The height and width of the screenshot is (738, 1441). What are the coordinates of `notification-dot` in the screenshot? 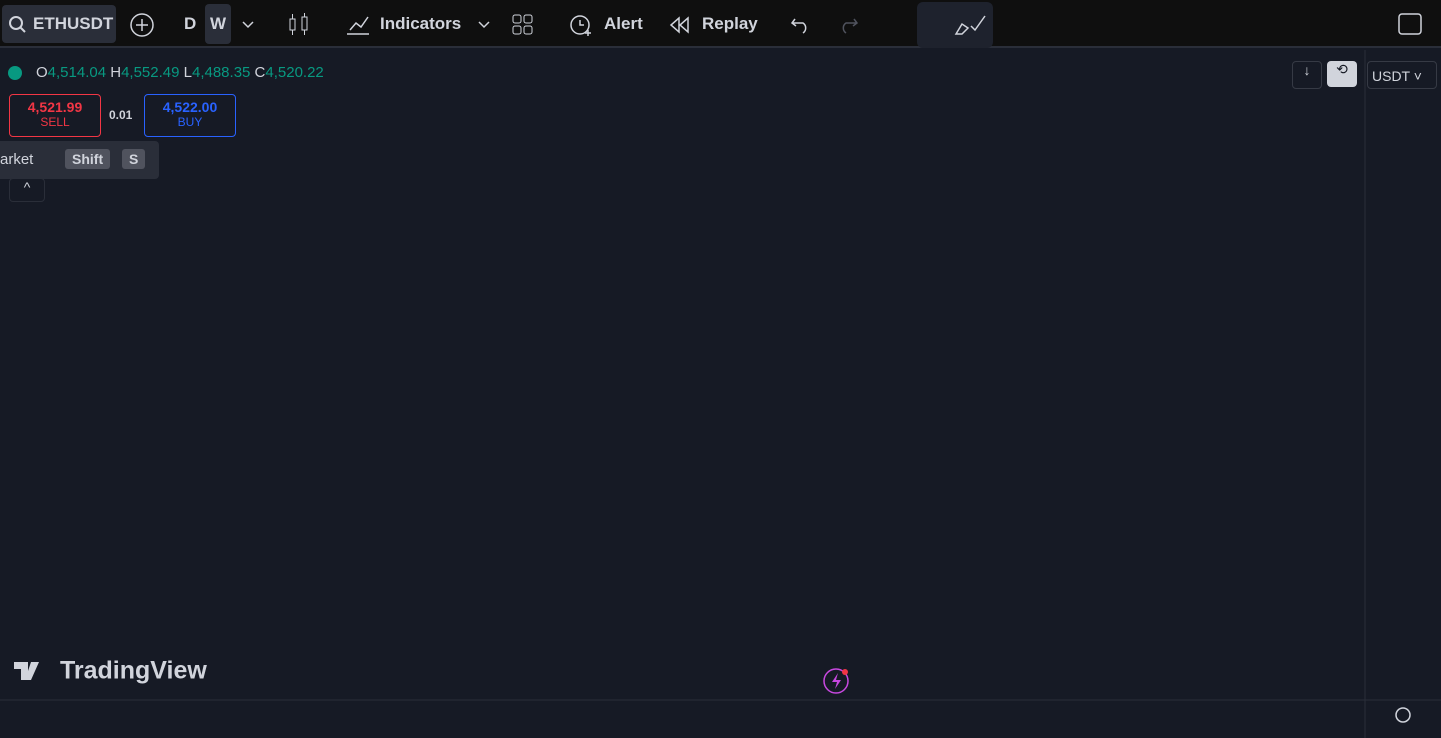 It's located at (845, 672).